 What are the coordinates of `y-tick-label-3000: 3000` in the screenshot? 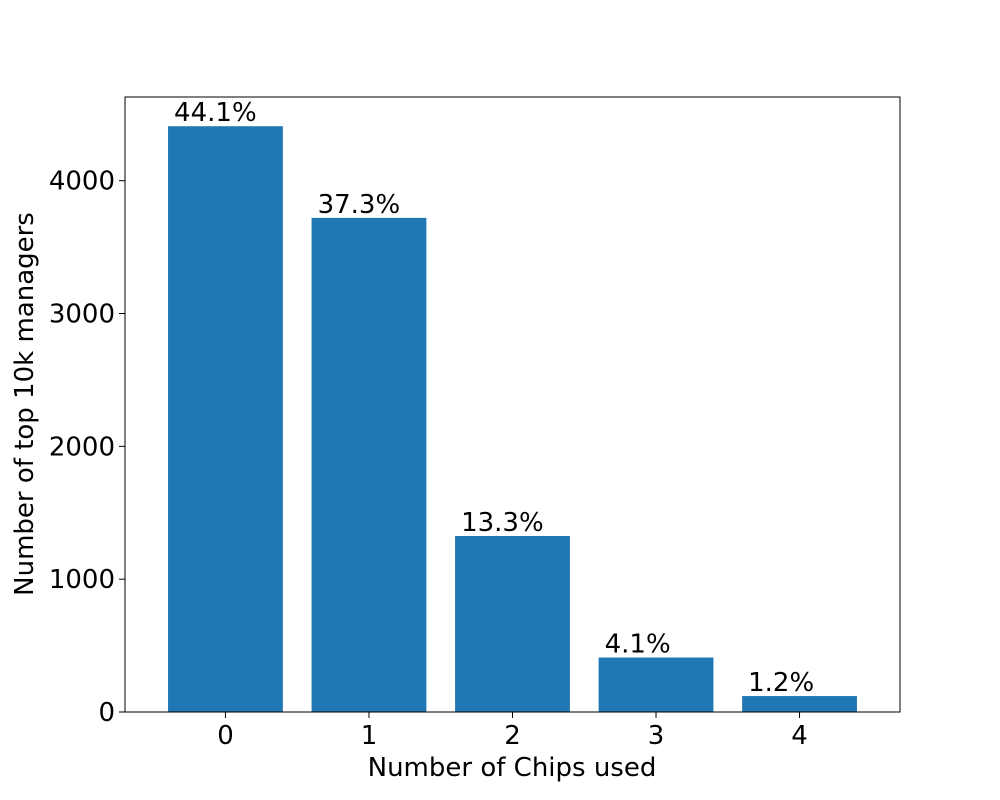 It's located at (82, 315).